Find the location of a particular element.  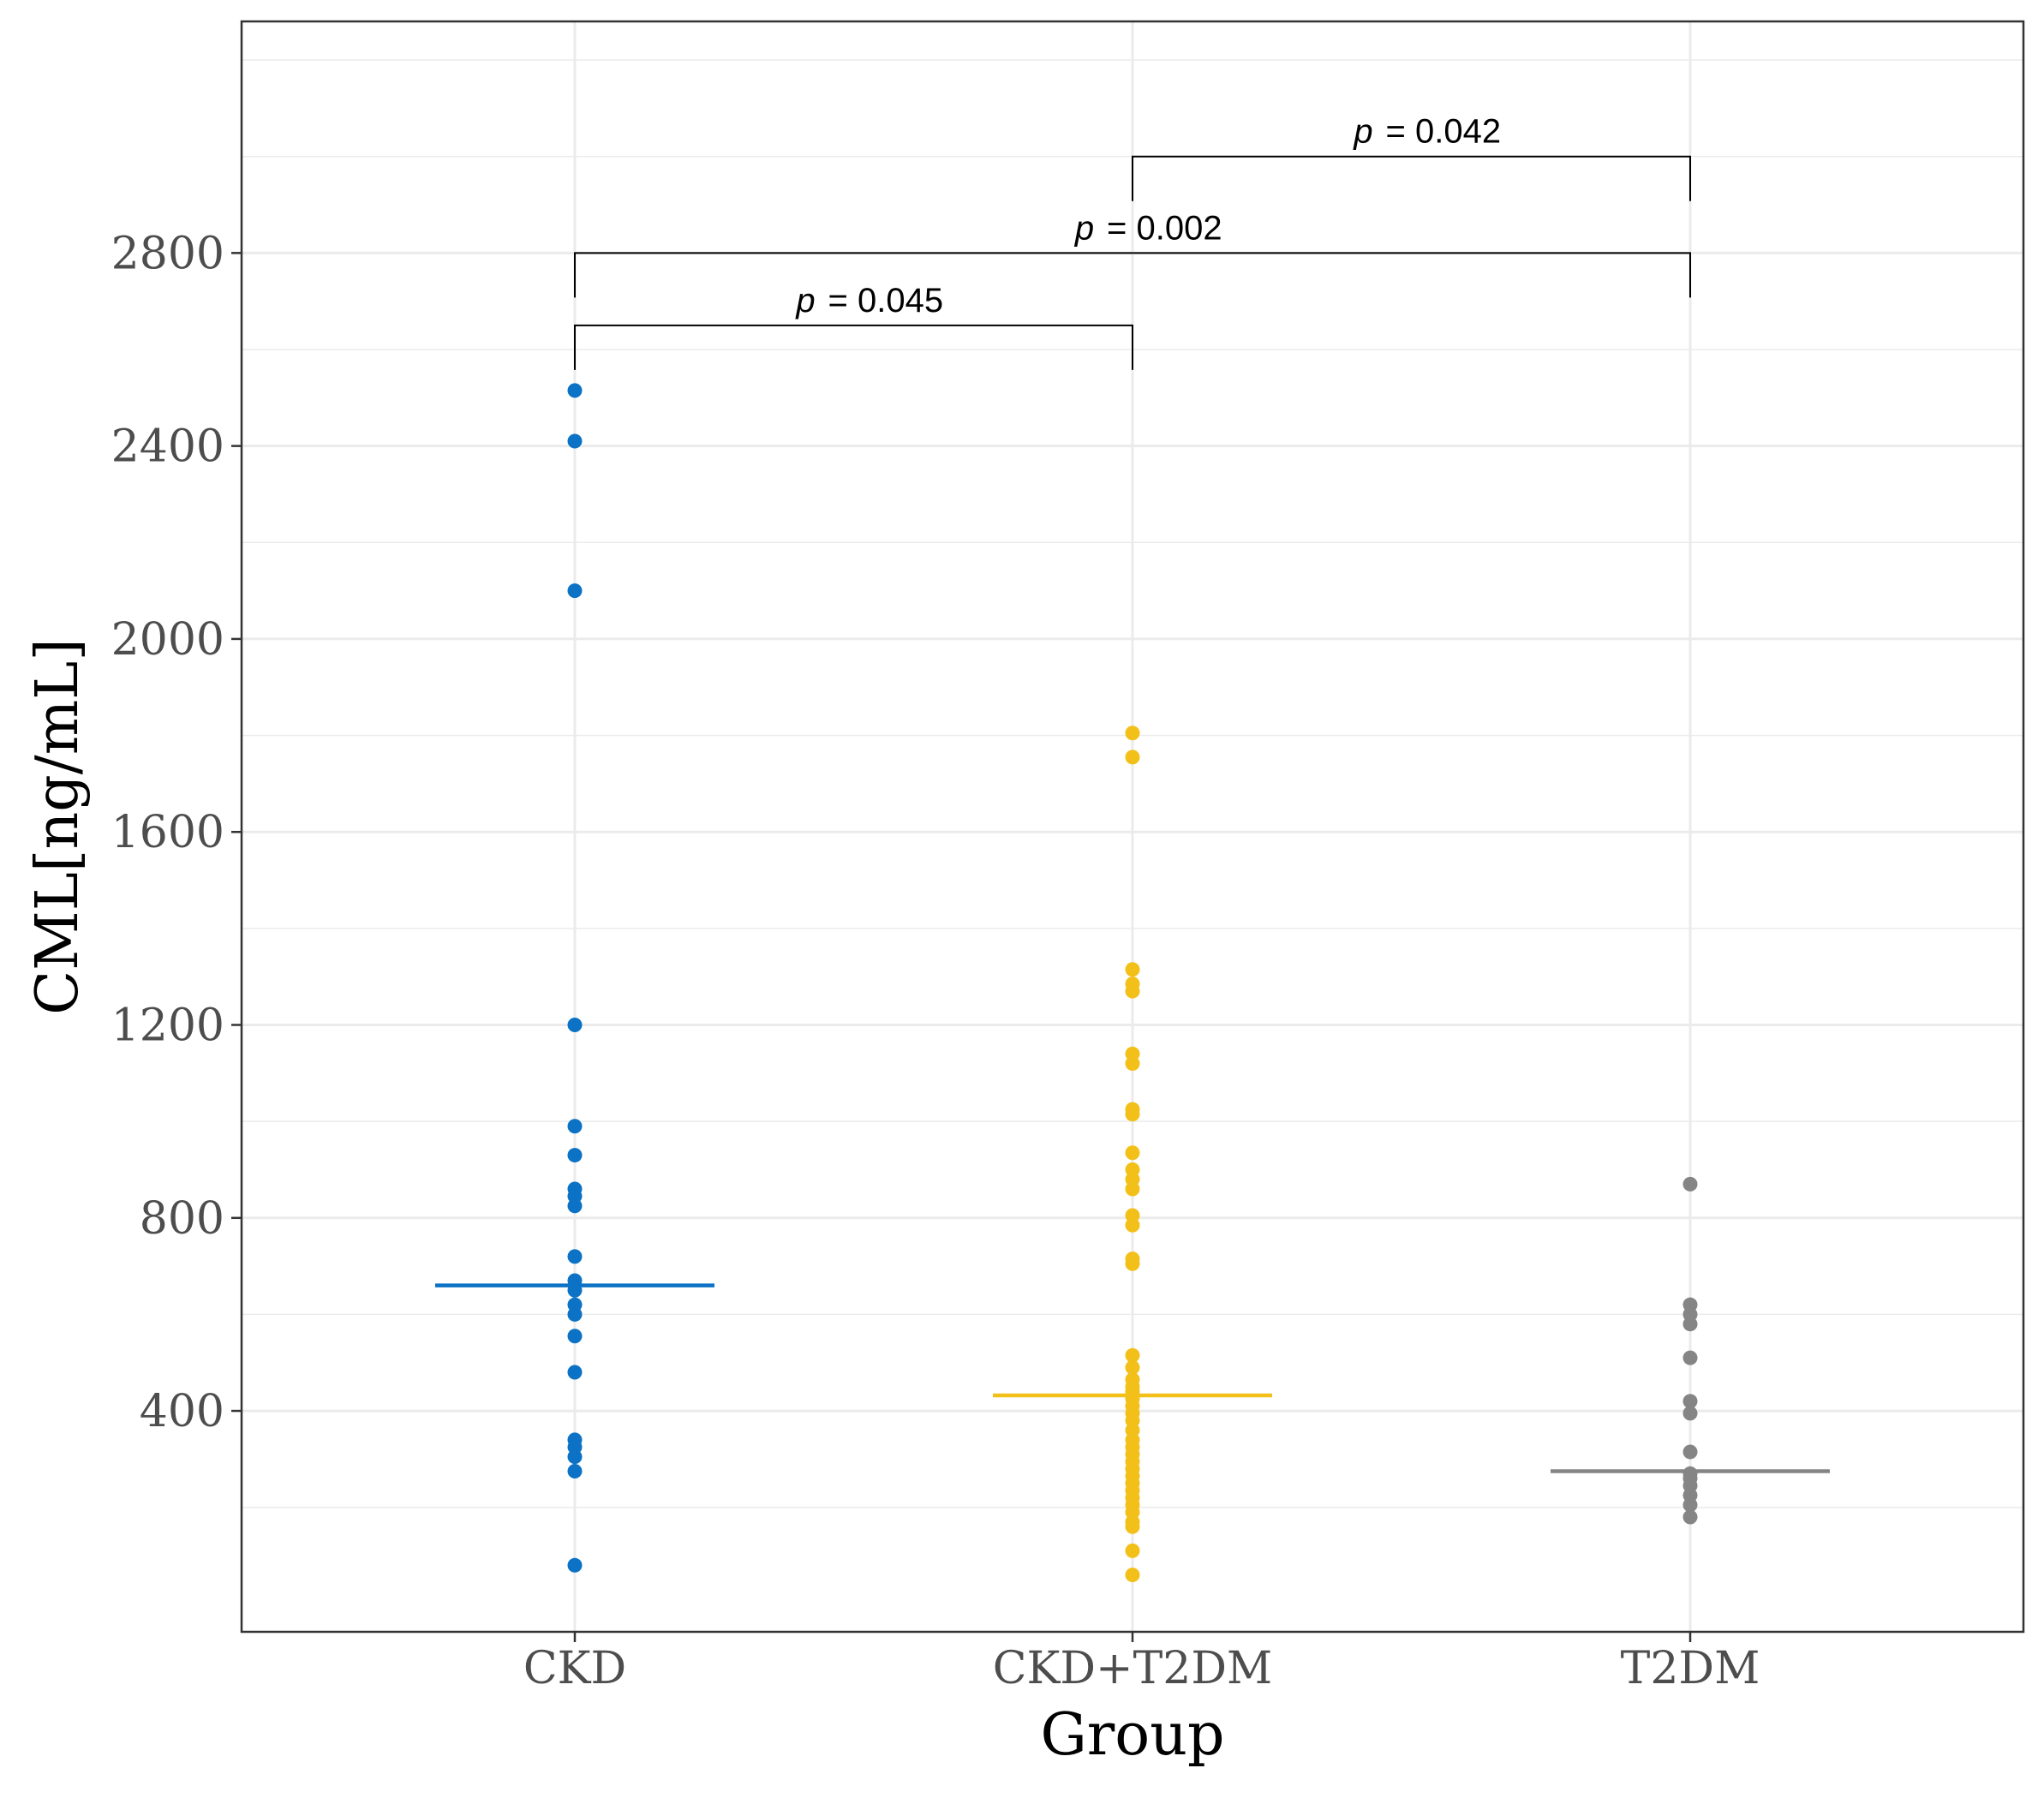

x-tick-label: CKD is located at coordinates (574, 1668).